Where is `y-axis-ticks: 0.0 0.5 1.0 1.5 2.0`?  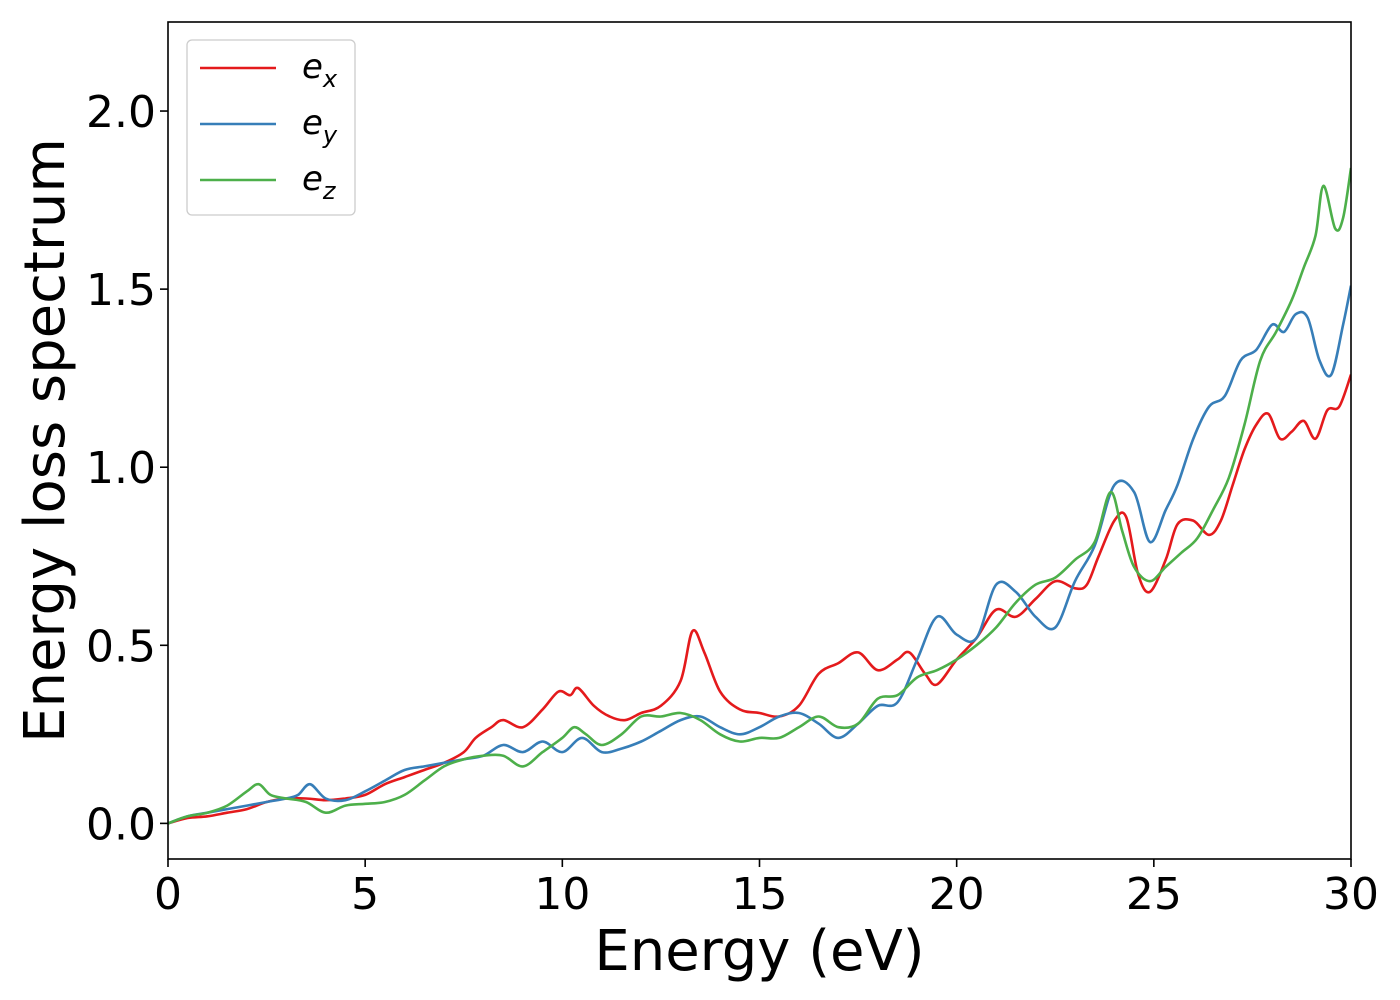
y-axis-ticks: 0.0 0.5 1.0 1.5 2.0 is located at coordinates (127, 468).